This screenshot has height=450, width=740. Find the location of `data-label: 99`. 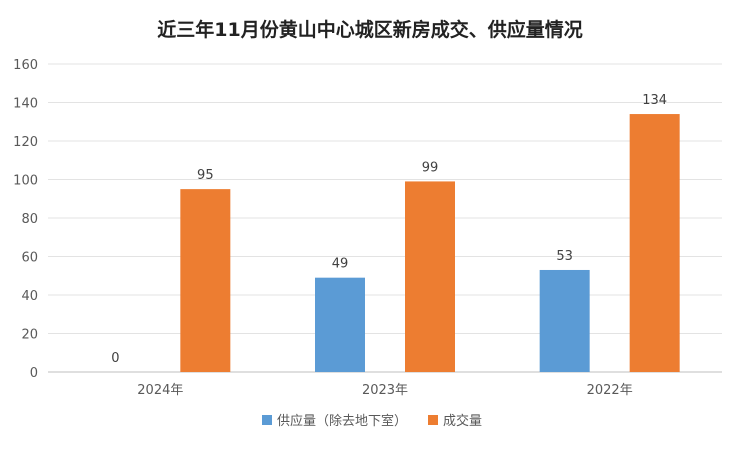

data-label: 99 is located at coordinates (430, 167).